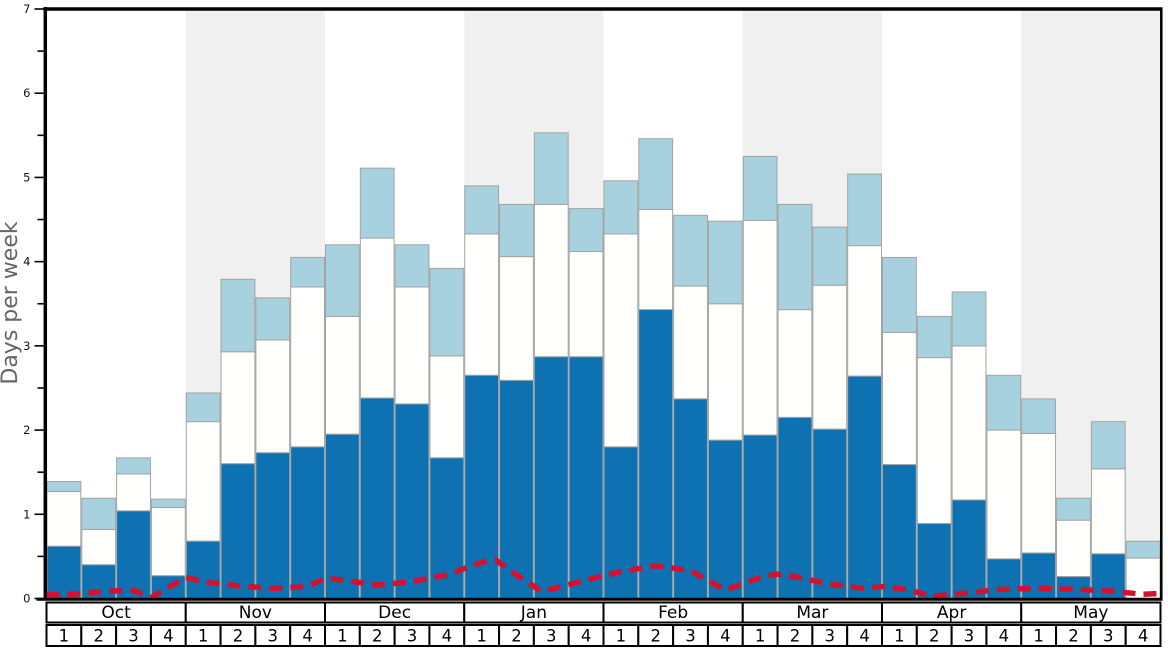  Describe the element at coordinates (26, 346) in the screenshot. I see `y-tick-label: 3` at that location.